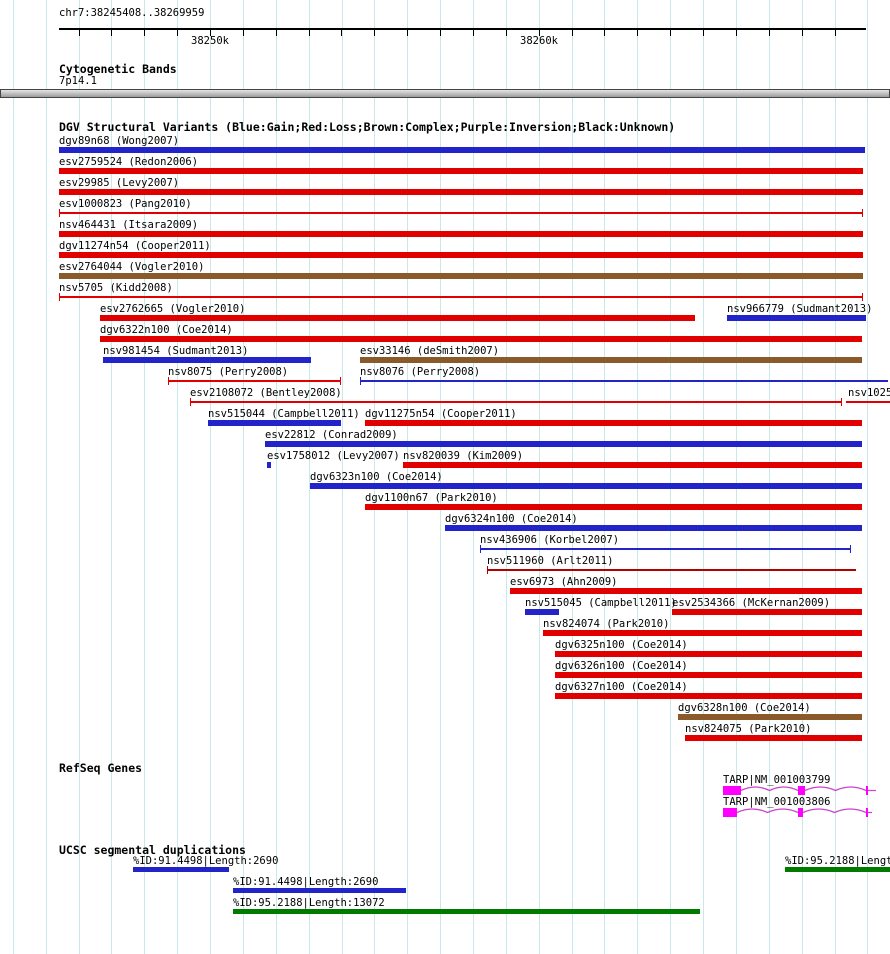 The image size is (890, 954). What do you see at coordinates (869, 393) in the screenshot?
I see `variant-label: nsv1025` at bounding box center [869, 393].